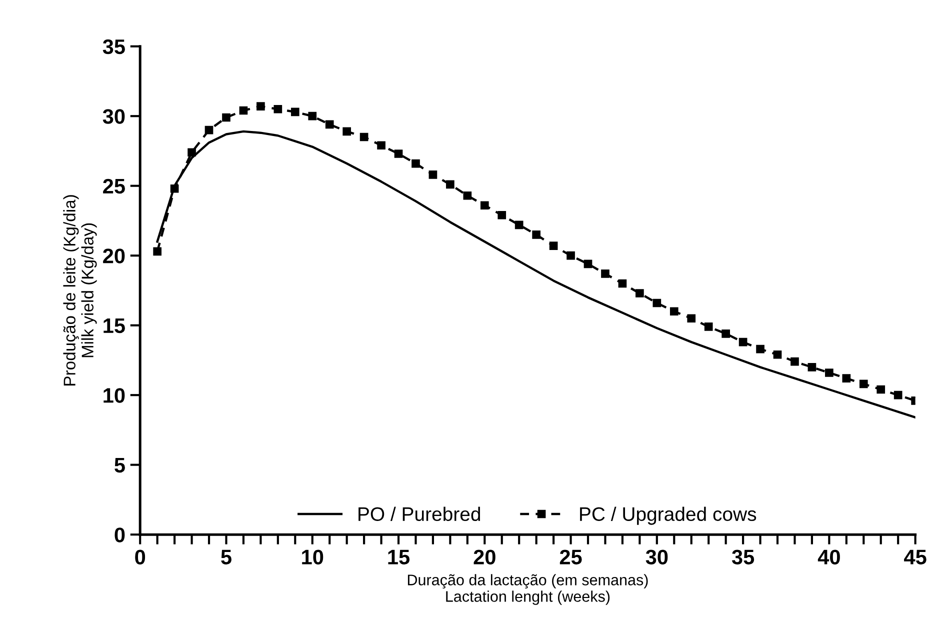 This screenshot has height=618, width=934. I want to click on y-tick-label: 30, so click(113, 116).